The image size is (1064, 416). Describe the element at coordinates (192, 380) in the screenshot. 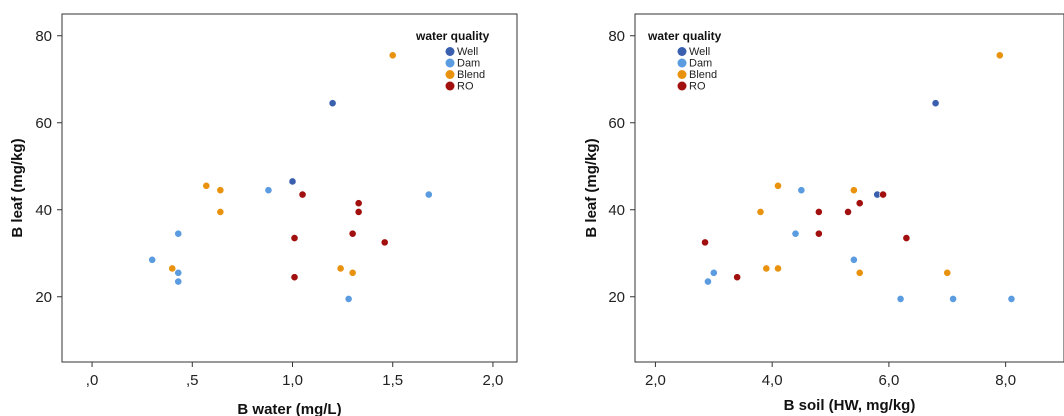

I see `x-tick-label: ,5` at that location.